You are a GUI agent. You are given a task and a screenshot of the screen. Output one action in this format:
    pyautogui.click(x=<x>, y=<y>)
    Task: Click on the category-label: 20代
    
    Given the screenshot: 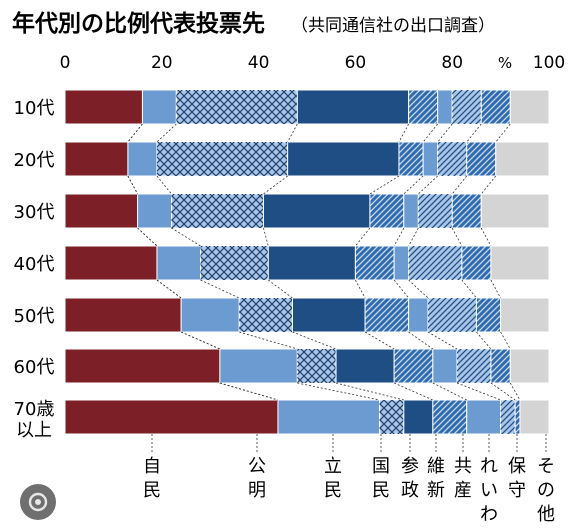 What is the action you would take?
    pyautogui.click(x=34, y=160)
    